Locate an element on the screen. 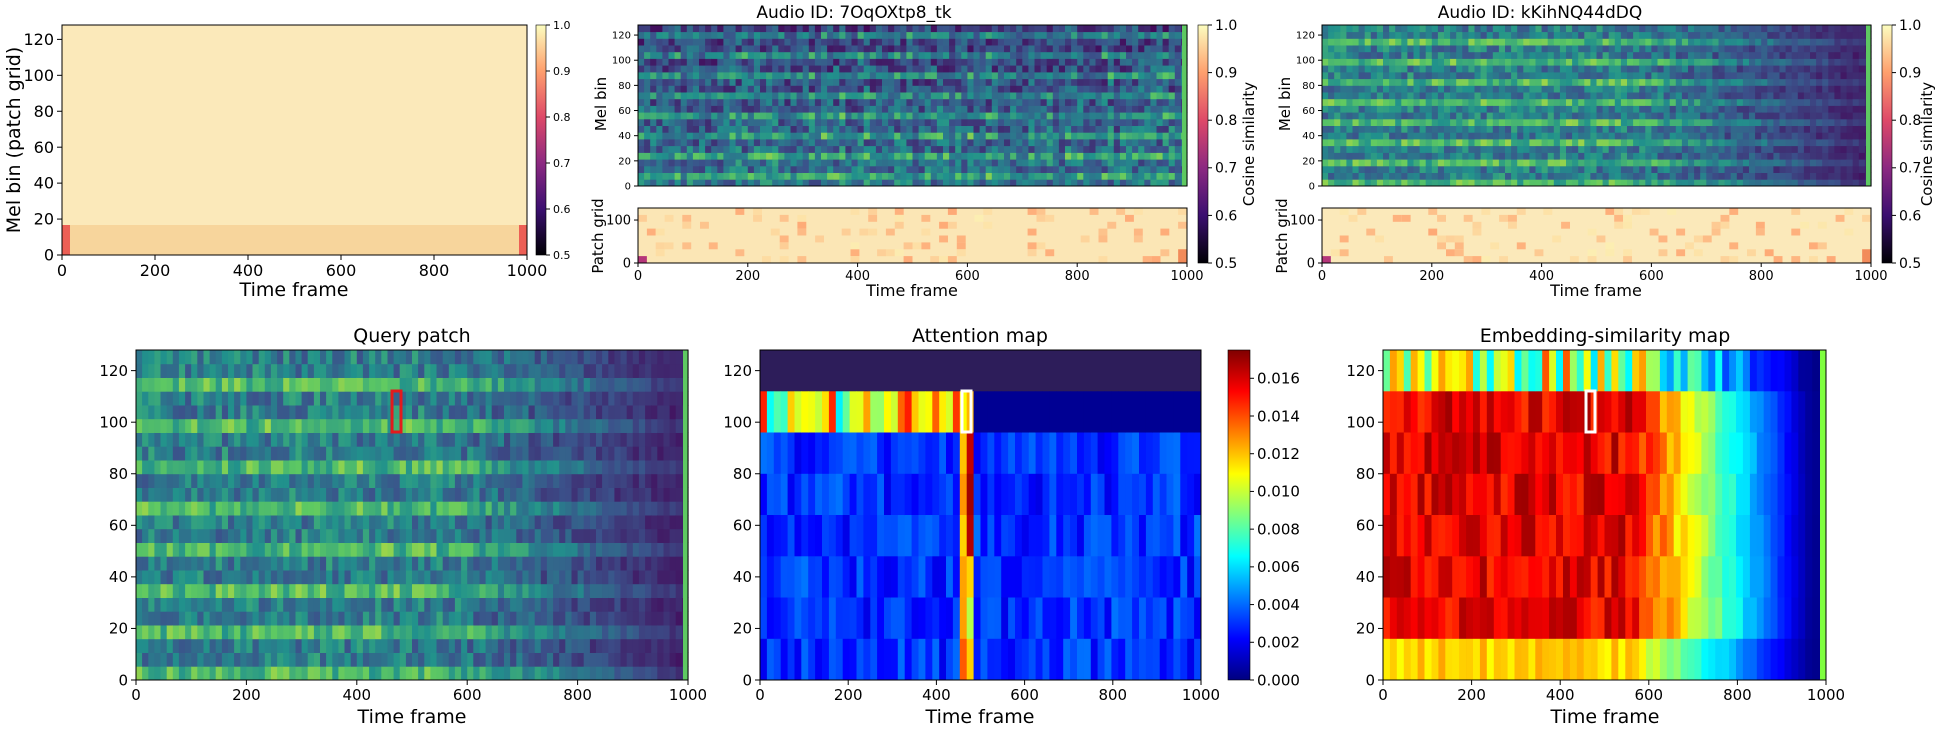 This screenshot has width=1939, height=731. y-tick-label: 80 is located at coordinates (44, 111).